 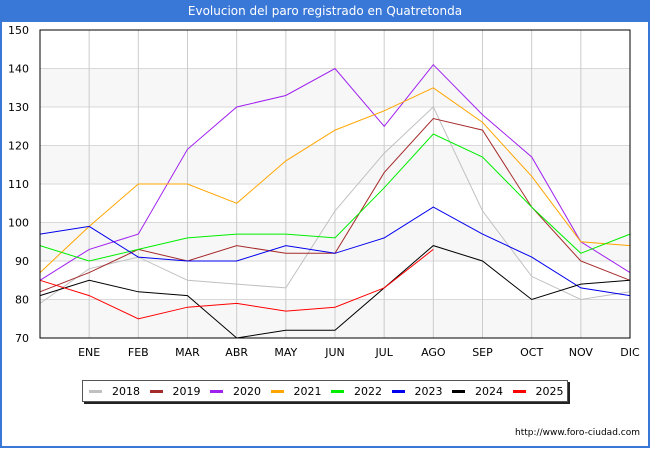 I want to click on legend-item-2018: 2018, so click(x=116, y=391).